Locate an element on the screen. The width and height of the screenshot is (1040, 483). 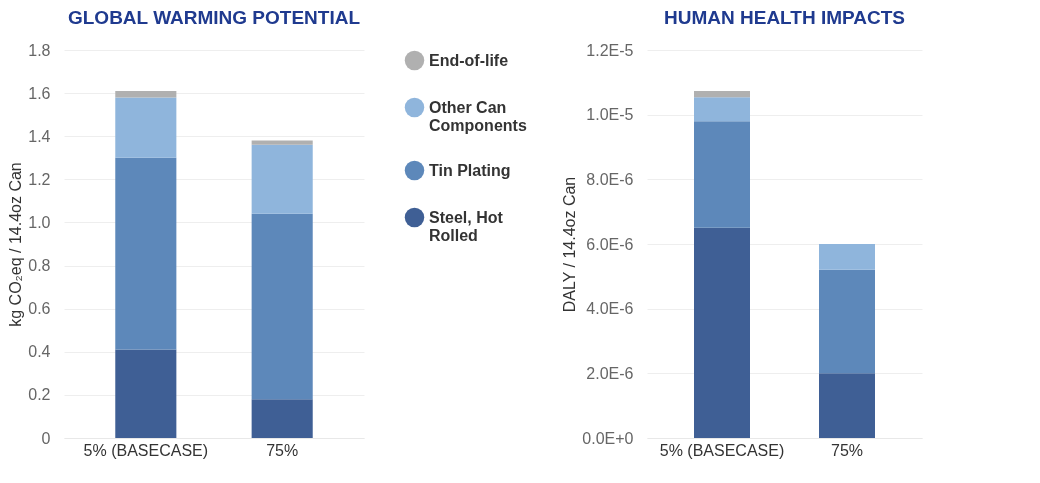
y-tick-label: 0.0E+0 is located at coordinates (608, 438).